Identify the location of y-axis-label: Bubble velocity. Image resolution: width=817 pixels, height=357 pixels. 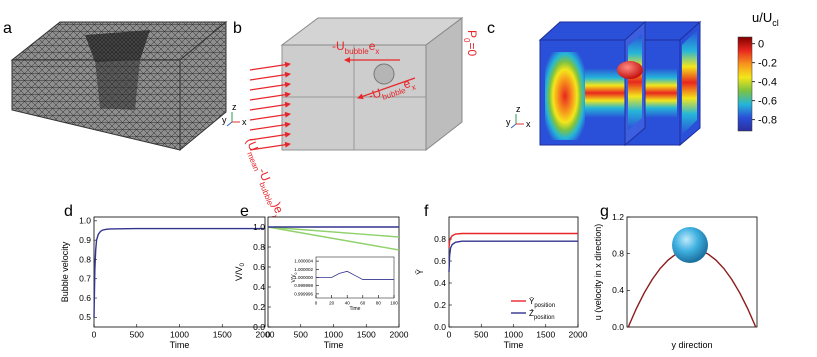
(65, 271).